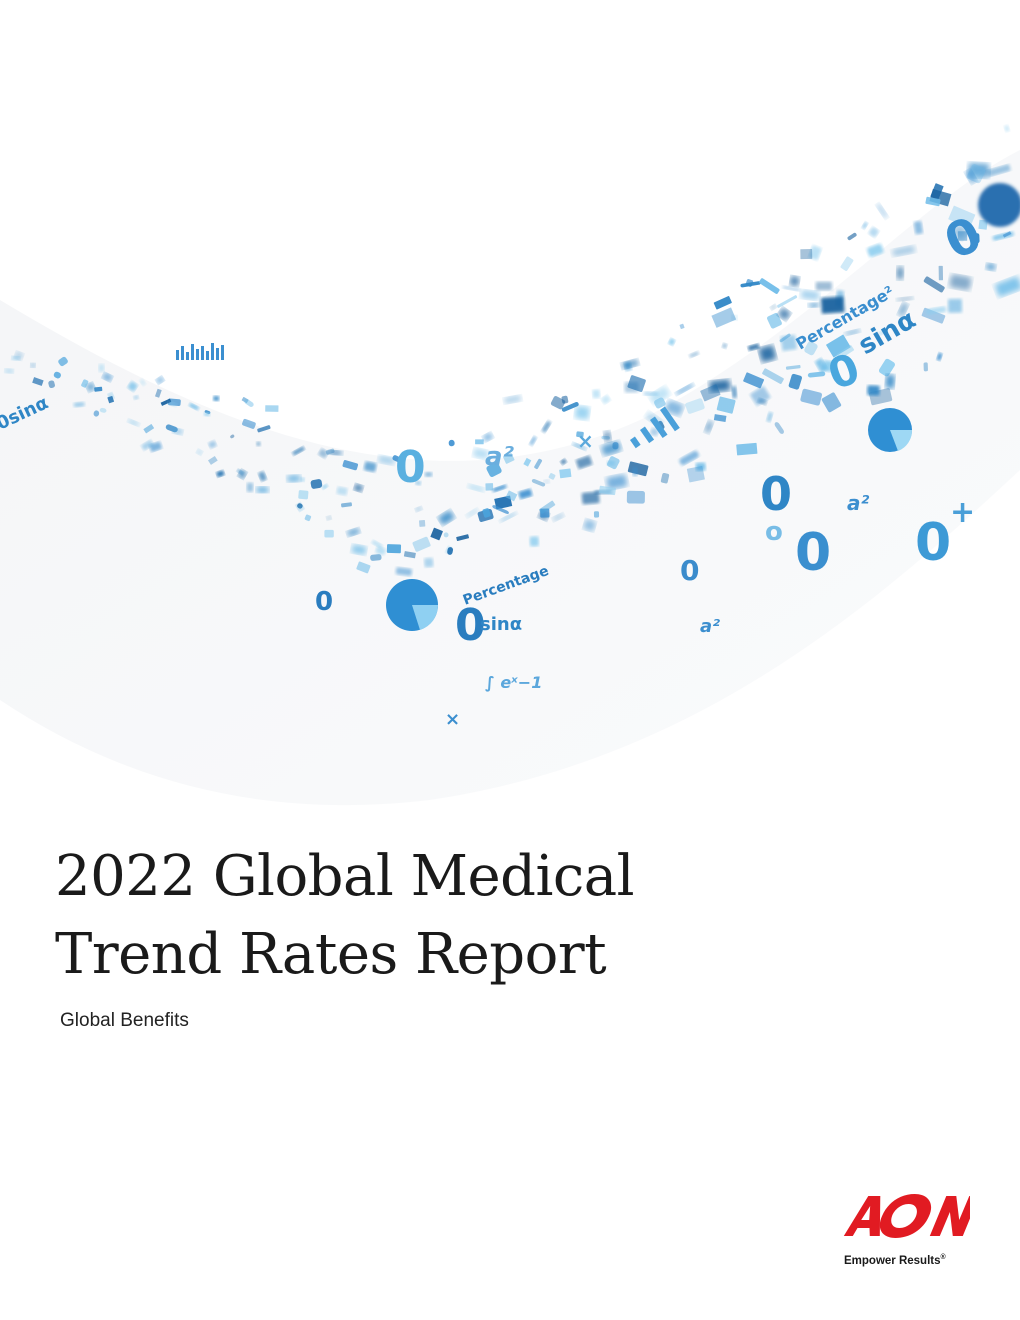  I want to click on pie-chart-icon, so click(890, 430).